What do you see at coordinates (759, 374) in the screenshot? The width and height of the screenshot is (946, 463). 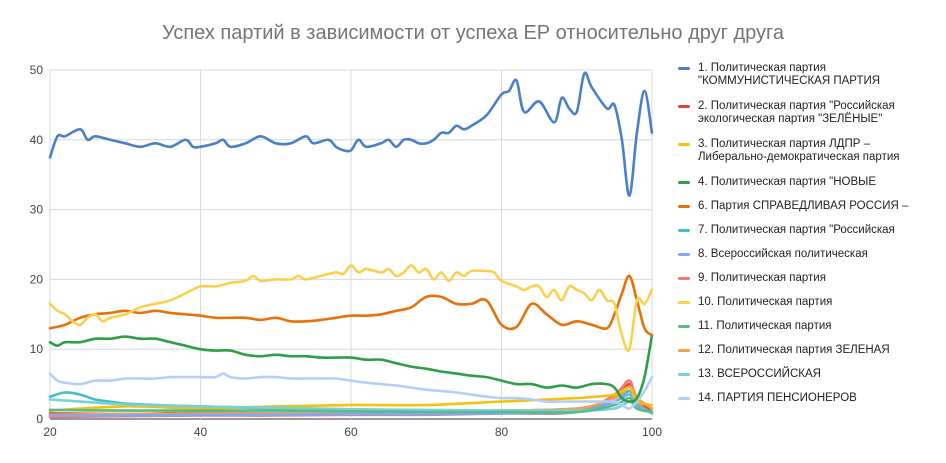 I see `legend-label: 13. ВСЕРОССИЙСКАЯ` at bounding box center [759, 374].